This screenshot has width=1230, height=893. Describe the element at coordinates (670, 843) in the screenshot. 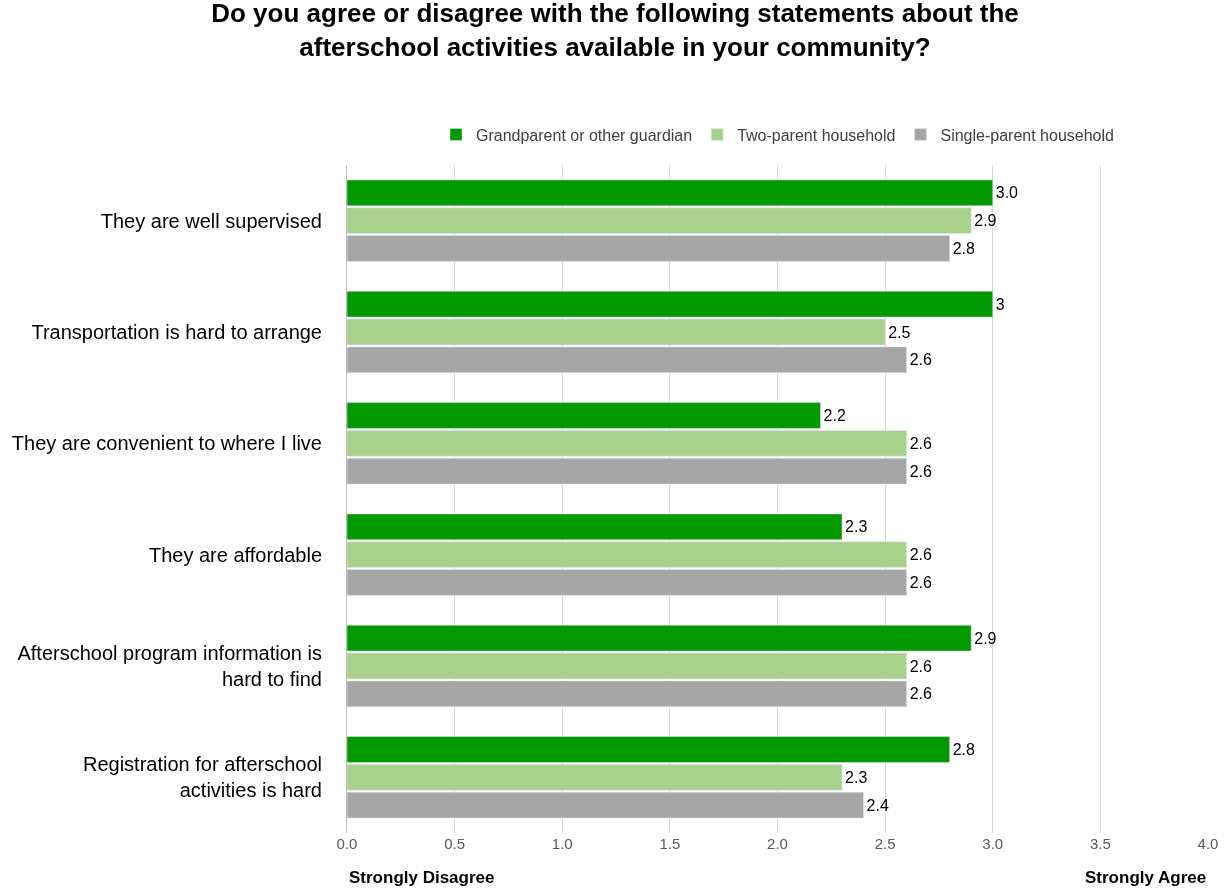

I see `x-tick-label: 1.5` at that location.